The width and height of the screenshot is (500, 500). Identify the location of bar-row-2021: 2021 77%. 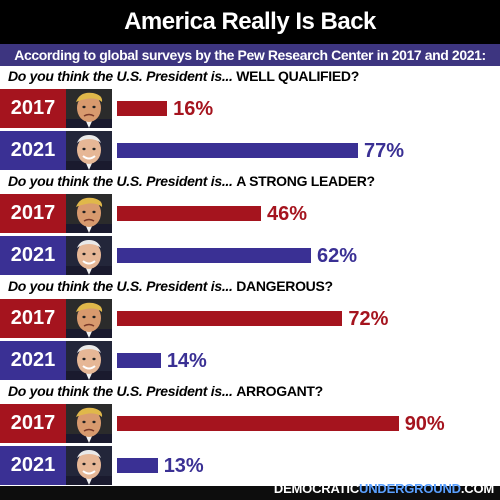
(250, 150).